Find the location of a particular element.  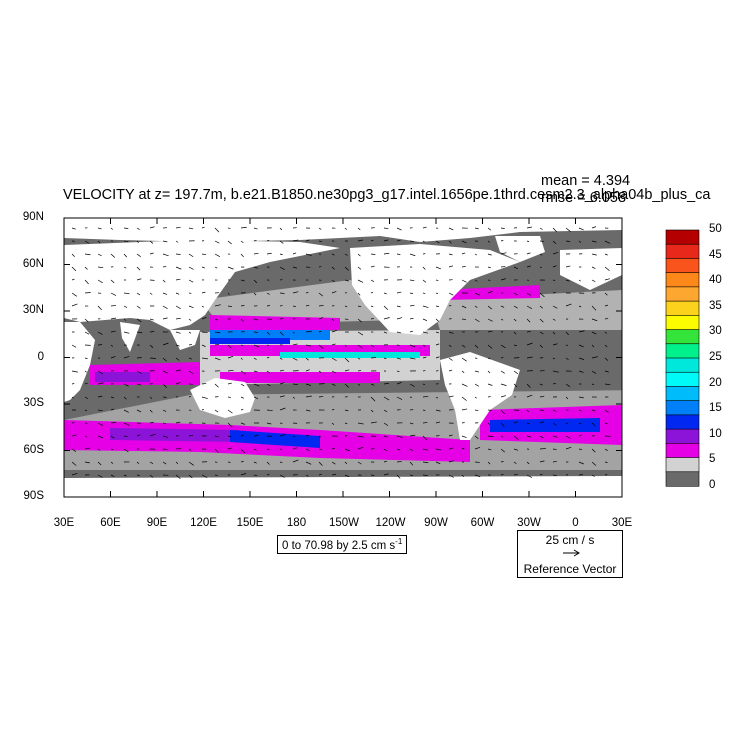

rmse-value: rmse = 6.058 is located at coordinates (584, 198).